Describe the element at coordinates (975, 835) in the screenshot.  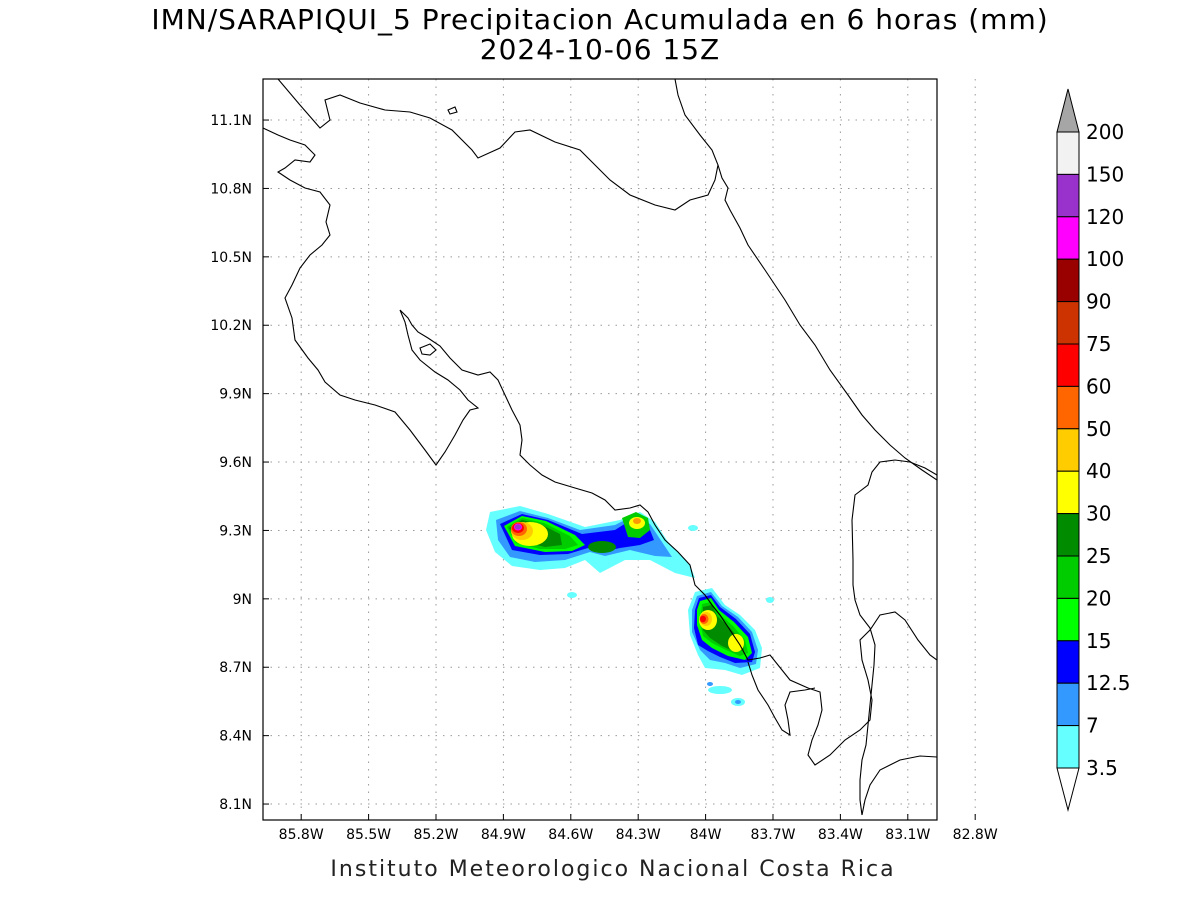
I see `x-tick-label: 82.8W` at that location.